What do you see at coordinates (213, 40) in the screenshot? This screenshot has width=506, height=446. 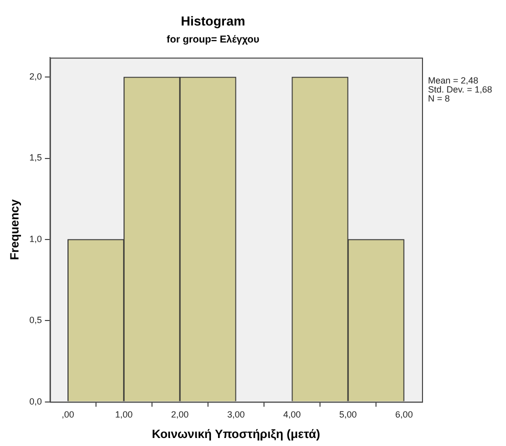 I see `chart-subtitle: for group= Ελέγχου` at bounding box center [213, 40].